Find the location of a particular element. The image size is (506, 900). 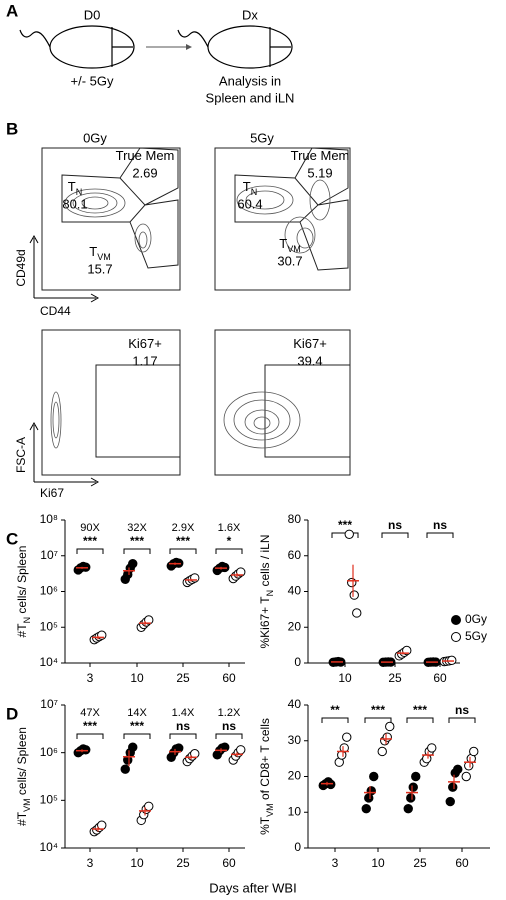

x-tick-label: 3 is located at coordinates (90, 863).